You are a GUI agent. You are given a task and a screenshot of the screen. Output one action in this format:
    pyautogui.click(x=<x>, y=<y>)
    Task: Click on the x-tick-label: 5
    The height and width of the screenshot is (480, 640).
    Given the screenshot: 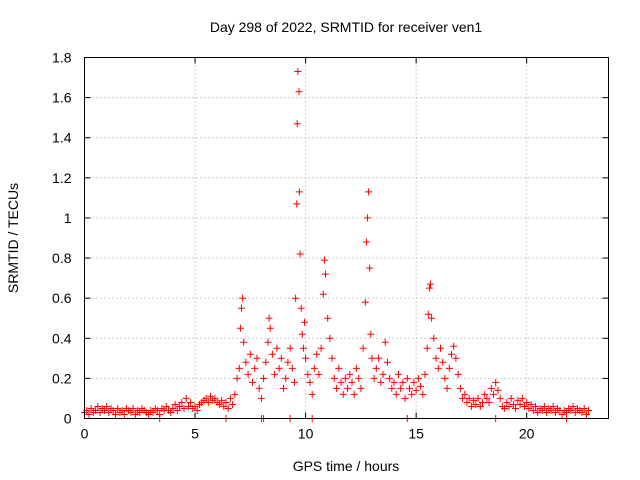 What is the action you would take?
    pyautogui.click(x=195, y=434)
    